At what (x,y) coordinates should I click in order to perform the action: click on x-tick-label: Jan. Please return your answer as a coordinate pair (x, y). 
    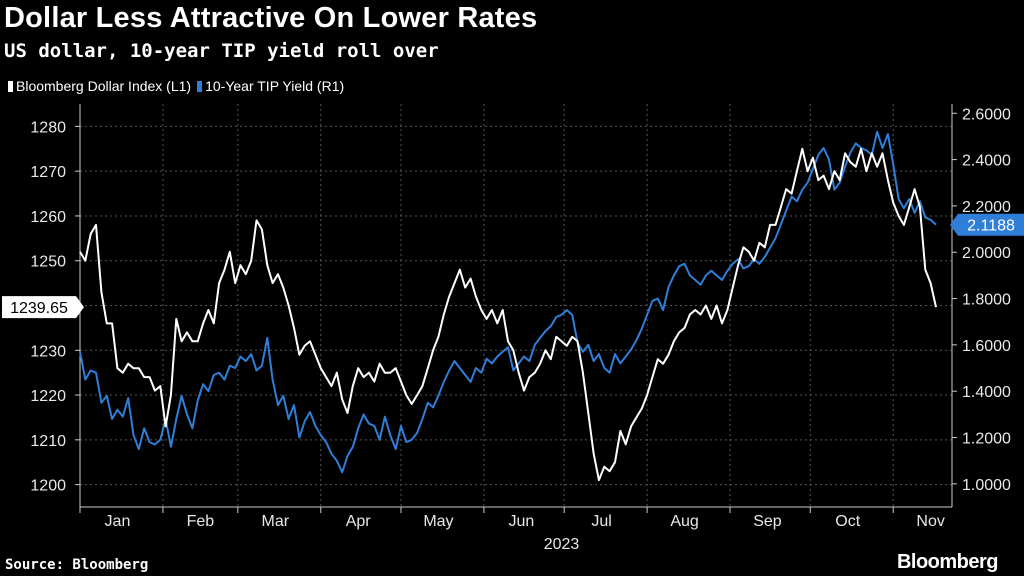
    Looking at the image, I should click on (118, 521).